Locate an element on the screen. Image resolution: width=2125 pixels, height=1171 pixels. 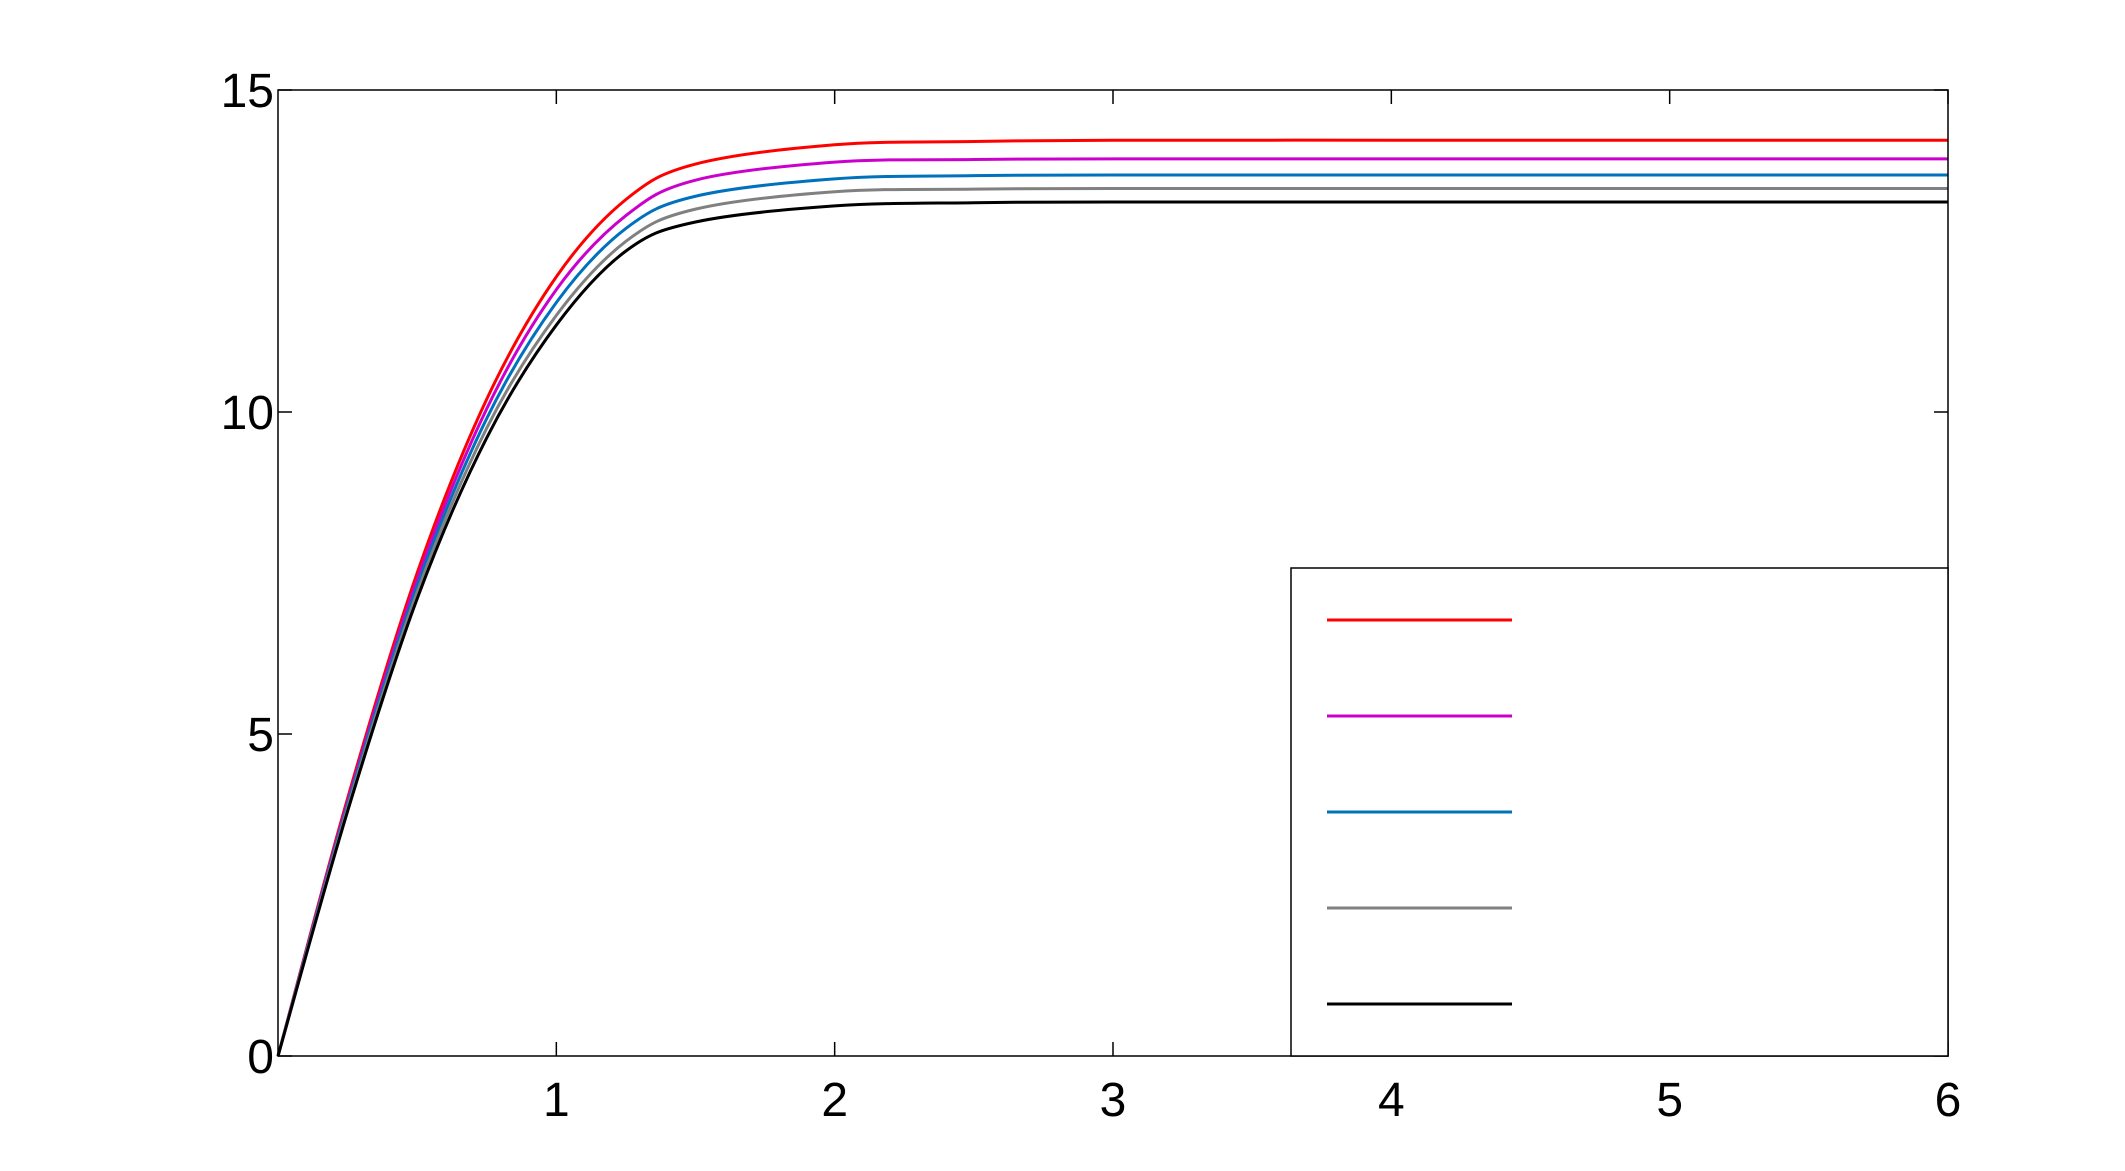
x-tick-label: 4 is located at coordinates (1391, 1100).